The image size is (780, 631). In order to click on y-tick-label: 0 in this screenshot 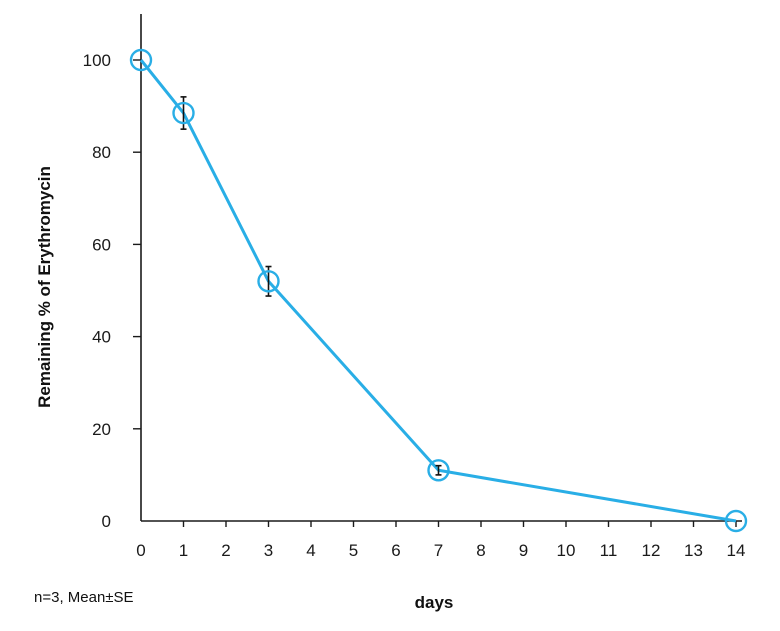, I will do `click(106, 521)`.